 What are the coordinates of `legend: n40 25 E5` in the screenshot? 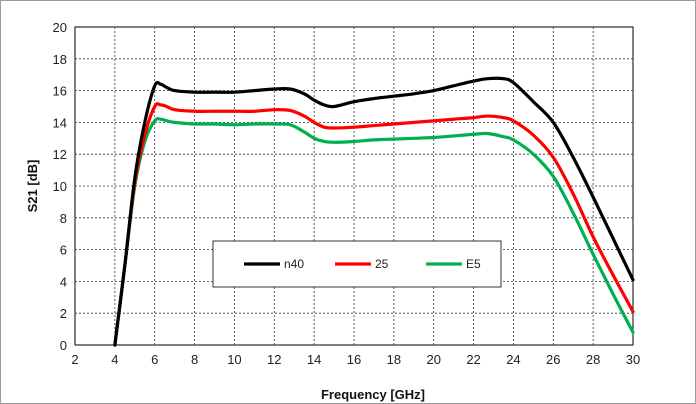 It's located at (357, 264).